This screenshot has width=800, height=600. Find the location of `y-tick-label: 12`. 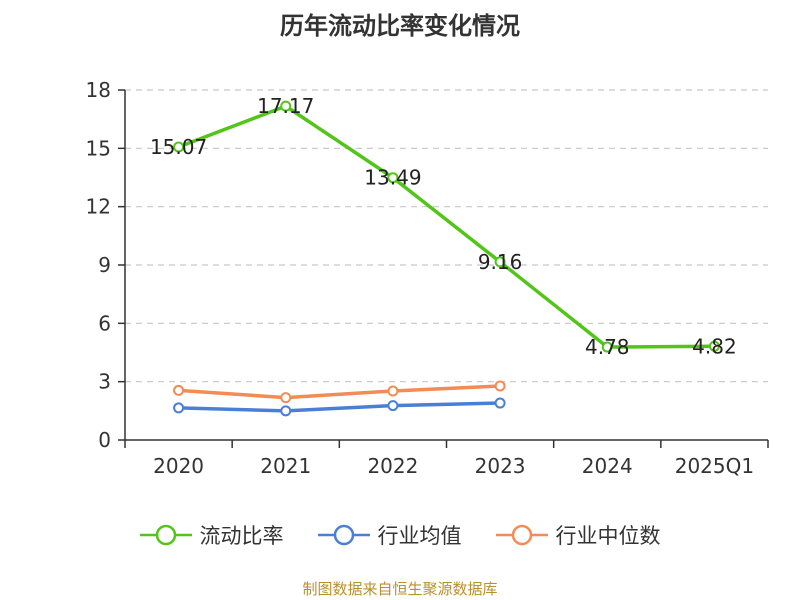

y-tick-label: 12 is located at coordinates (98, 207).